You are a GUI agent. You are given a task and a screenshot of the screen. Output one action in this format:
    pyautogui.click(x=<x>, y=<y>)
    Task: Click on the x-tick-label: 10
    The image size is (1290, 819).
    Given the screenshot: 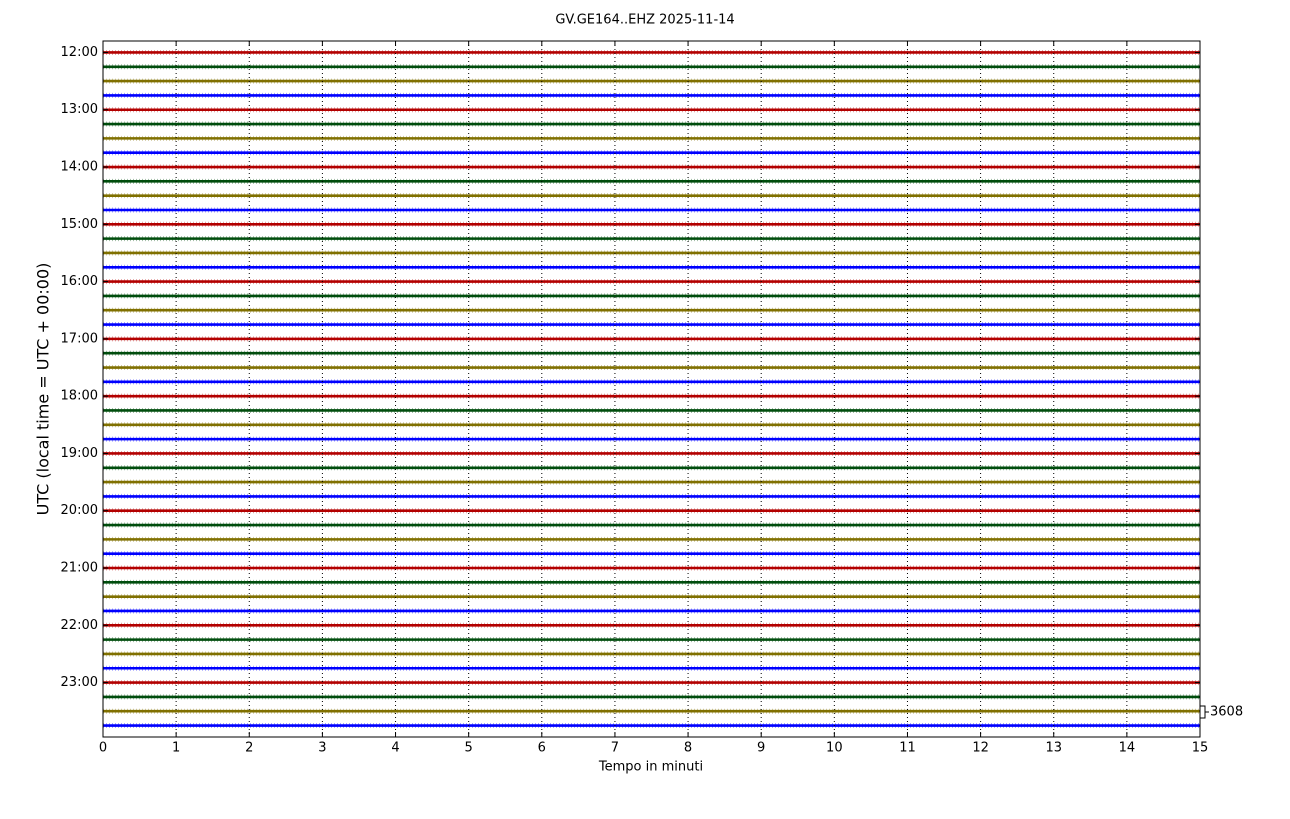 What is the action you would take?
    pyautogui.click(x=834, y=748)
    